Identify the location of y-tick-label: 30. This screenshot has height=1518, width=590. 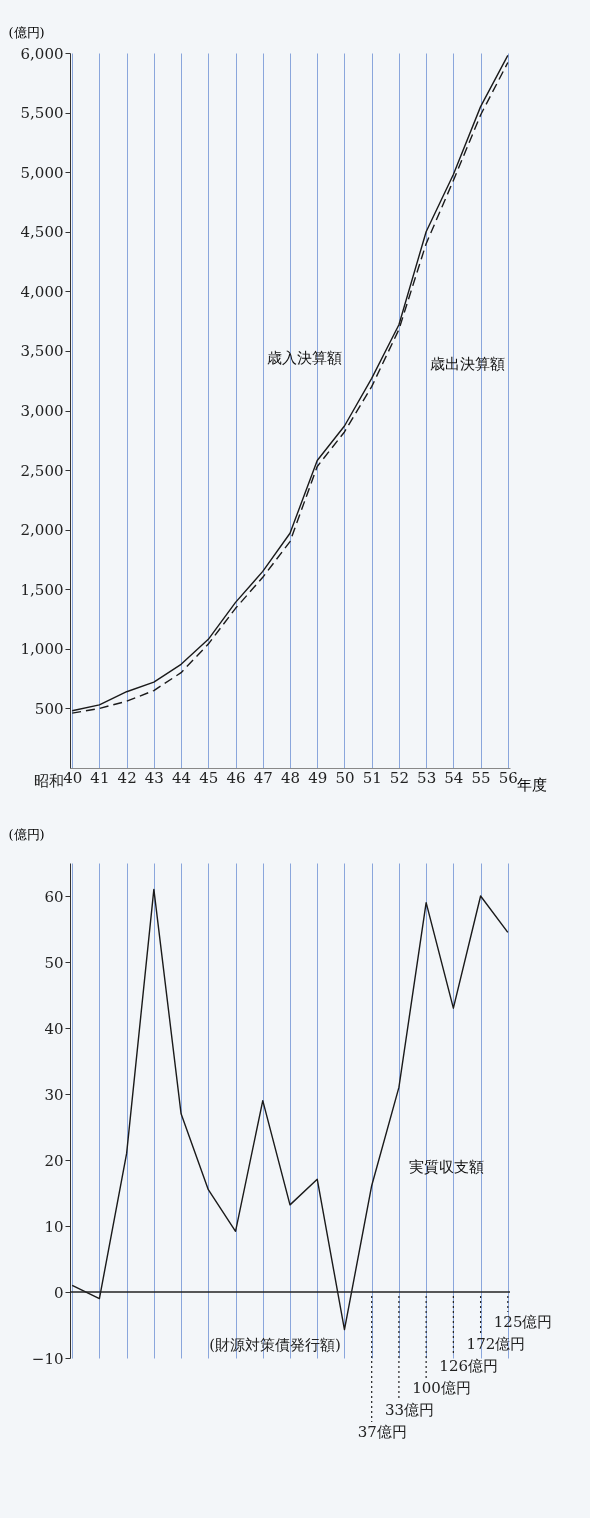
(54, 1094).